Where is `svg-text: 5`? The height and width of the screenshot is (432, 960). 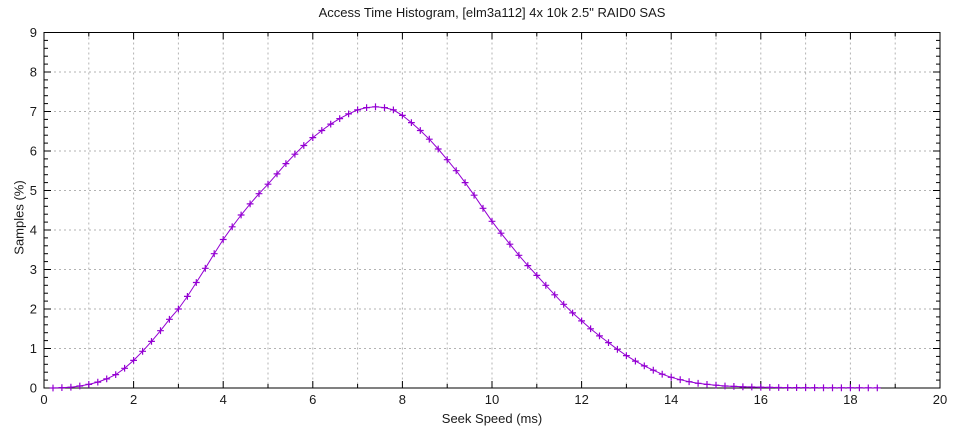 svg-text: 5 is located at coordinates (33, 190).